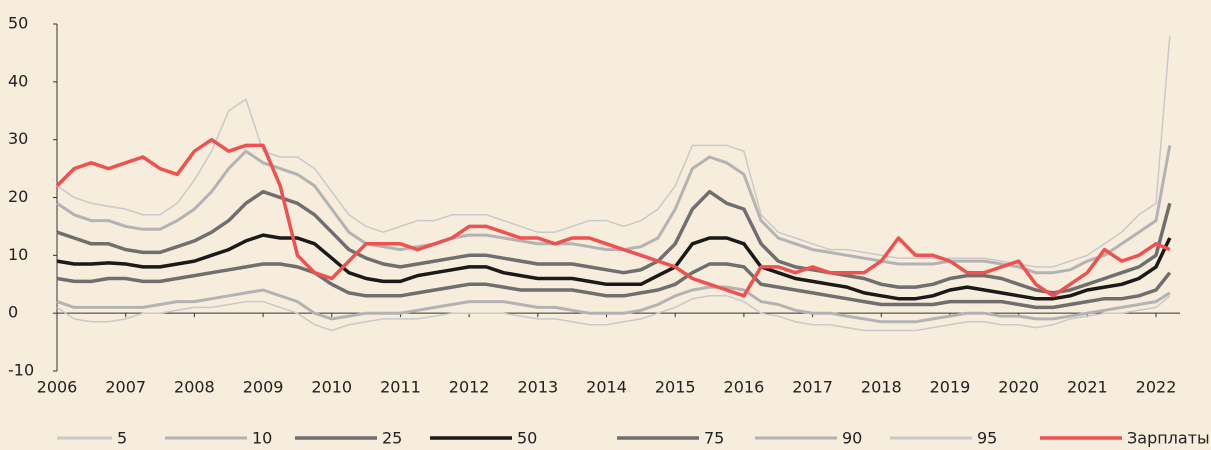 The width and height of the screenshot is (1211, 450). I want to click on legend-label: 5, so click(122, 438).